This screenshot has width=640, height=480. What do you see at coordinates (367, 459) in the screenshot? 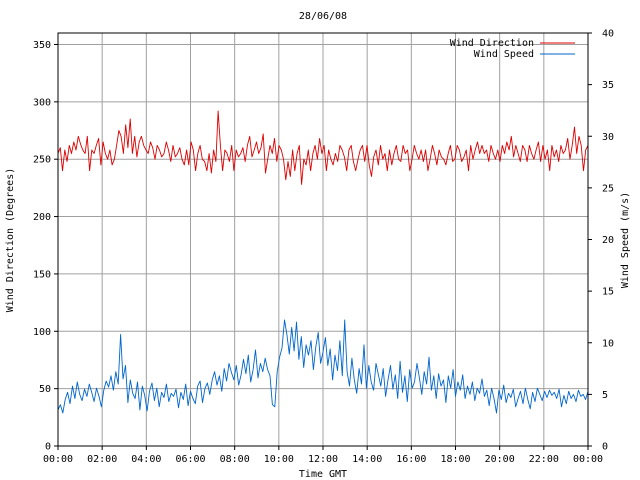
I see `x-tick-label: 14:00` at bounding box center [367, 459].